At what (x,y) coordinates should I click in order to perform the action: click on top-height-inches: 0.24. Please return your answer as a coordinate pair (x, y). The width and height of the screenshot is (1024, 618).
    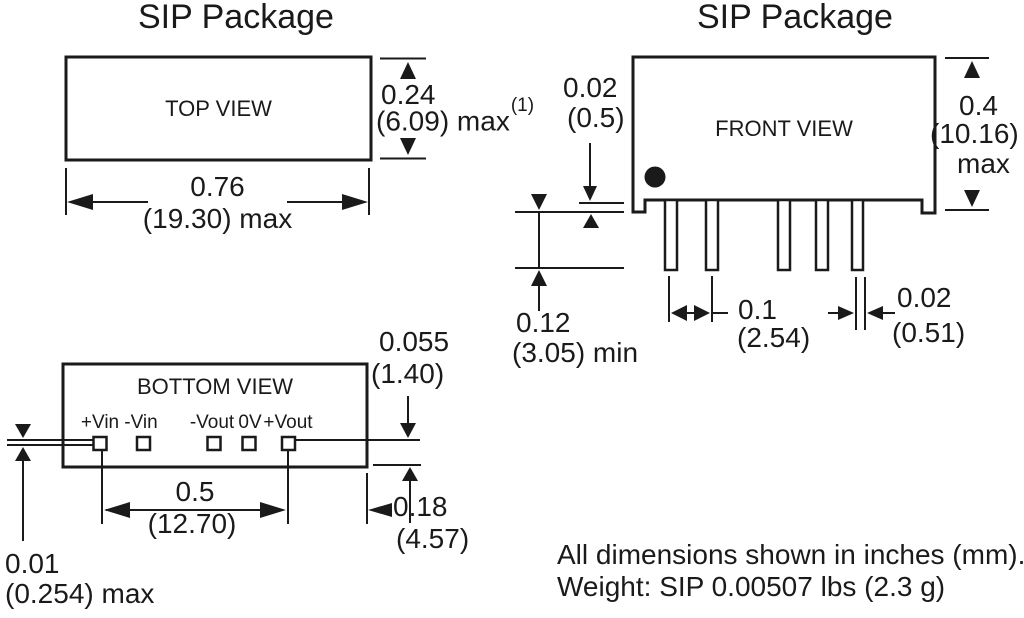
    Looking at the image, I should click on (408, 94).